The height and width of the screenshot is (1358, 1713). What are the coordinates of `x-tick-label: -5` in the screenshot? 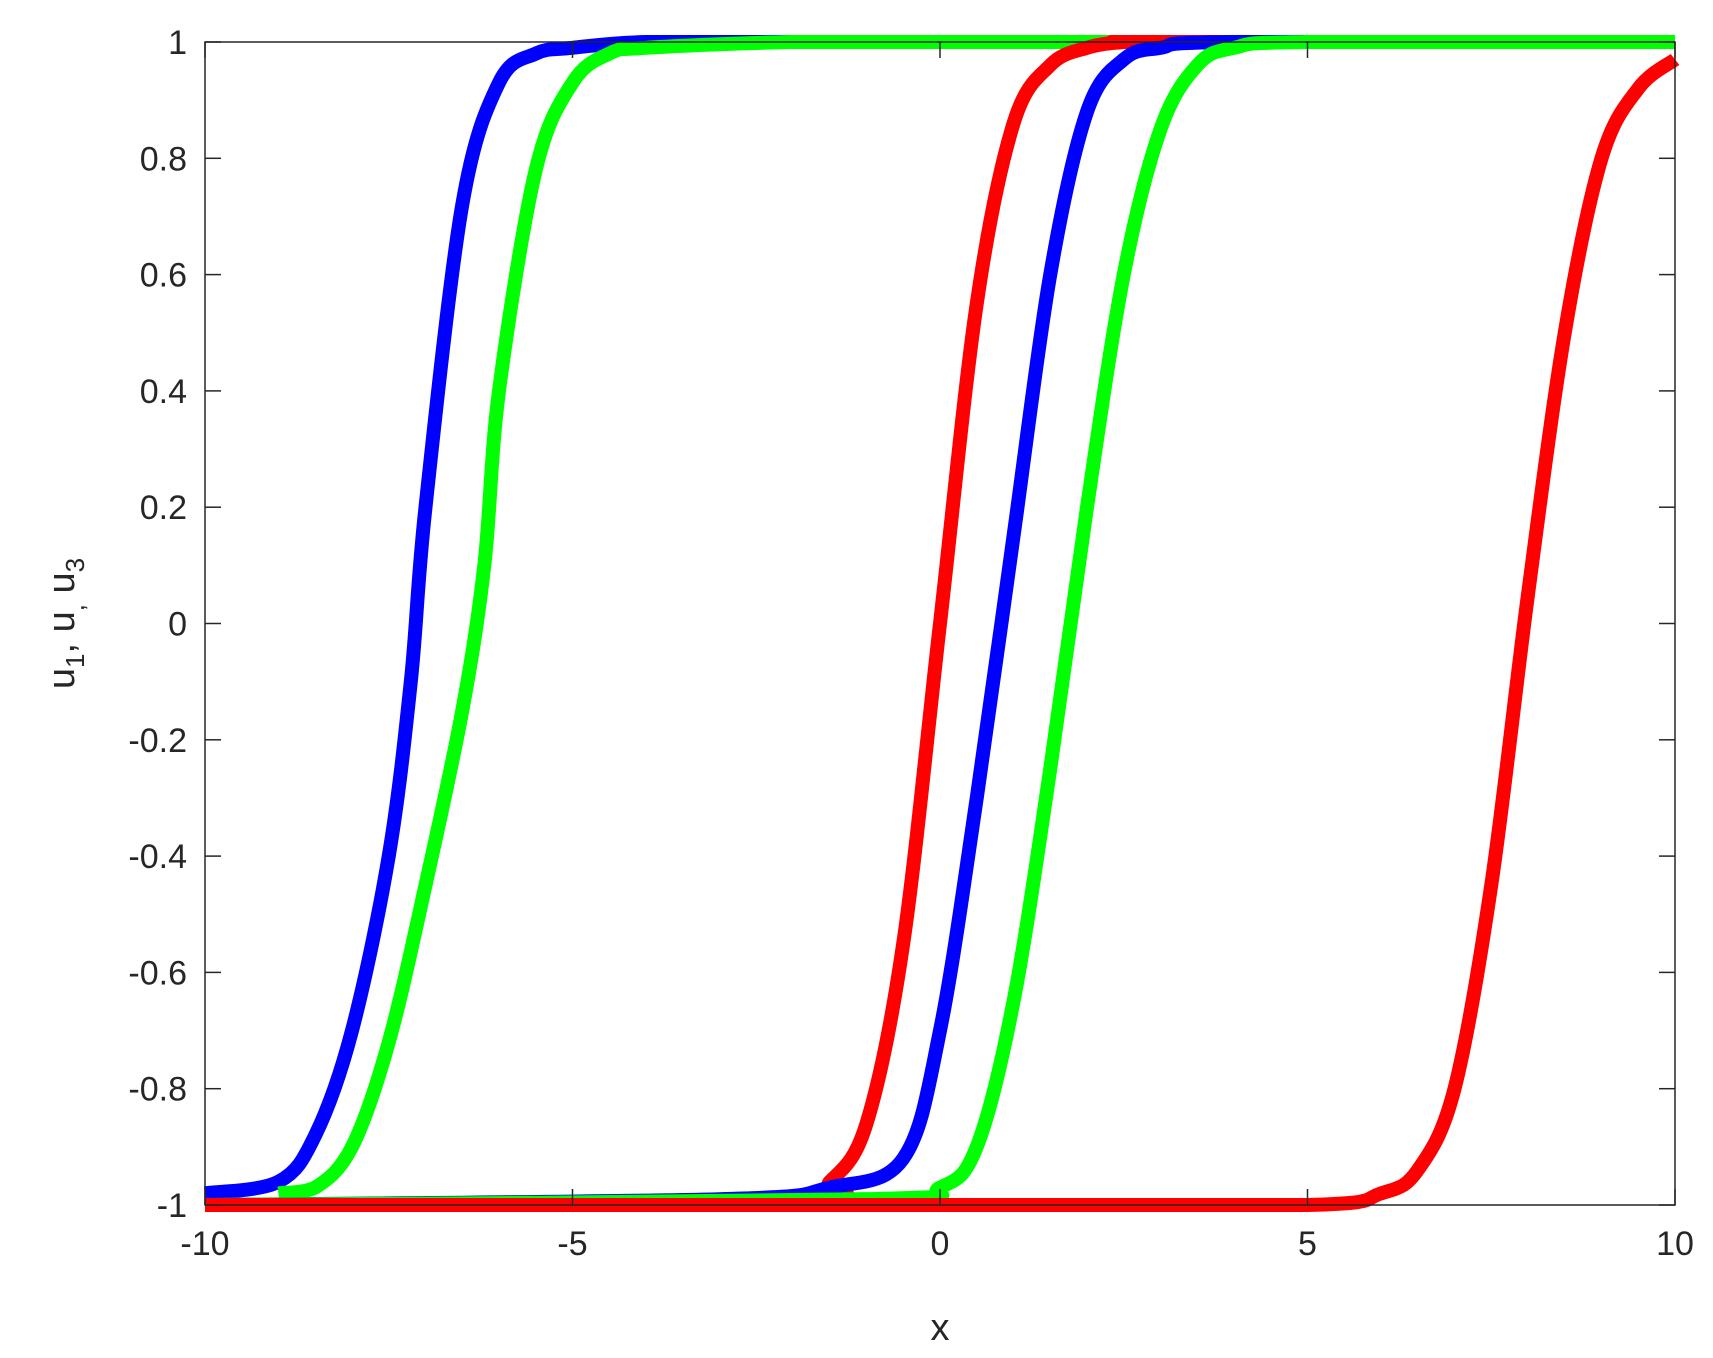 It's located at (572, 1244).